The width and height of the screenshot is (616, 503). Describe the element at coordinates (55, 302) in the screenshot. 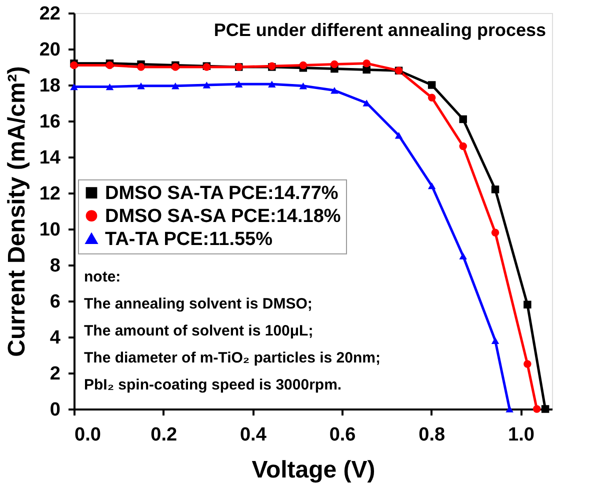

I see `y-tick-label: 6` at that location.